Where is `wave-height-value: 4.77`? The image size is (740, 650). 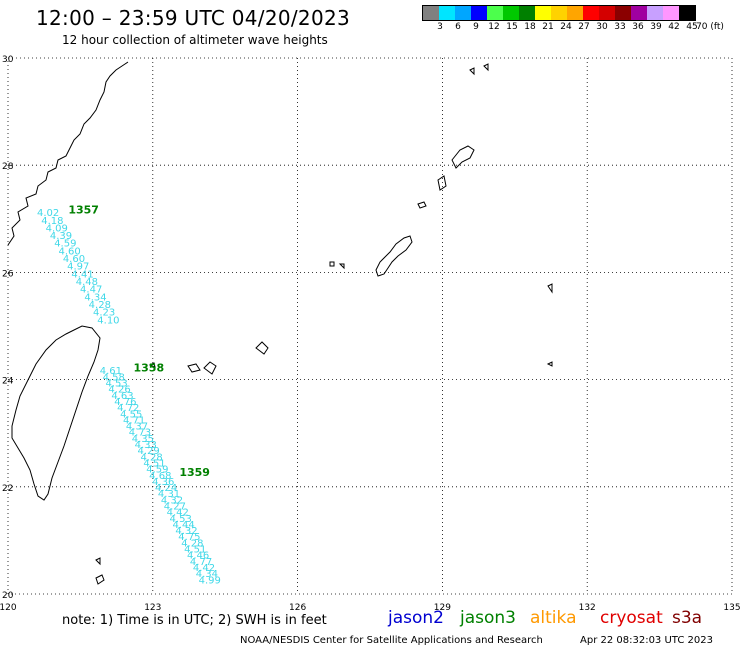
wave-height-value: 4.77 is located at coordinates (201, 562).